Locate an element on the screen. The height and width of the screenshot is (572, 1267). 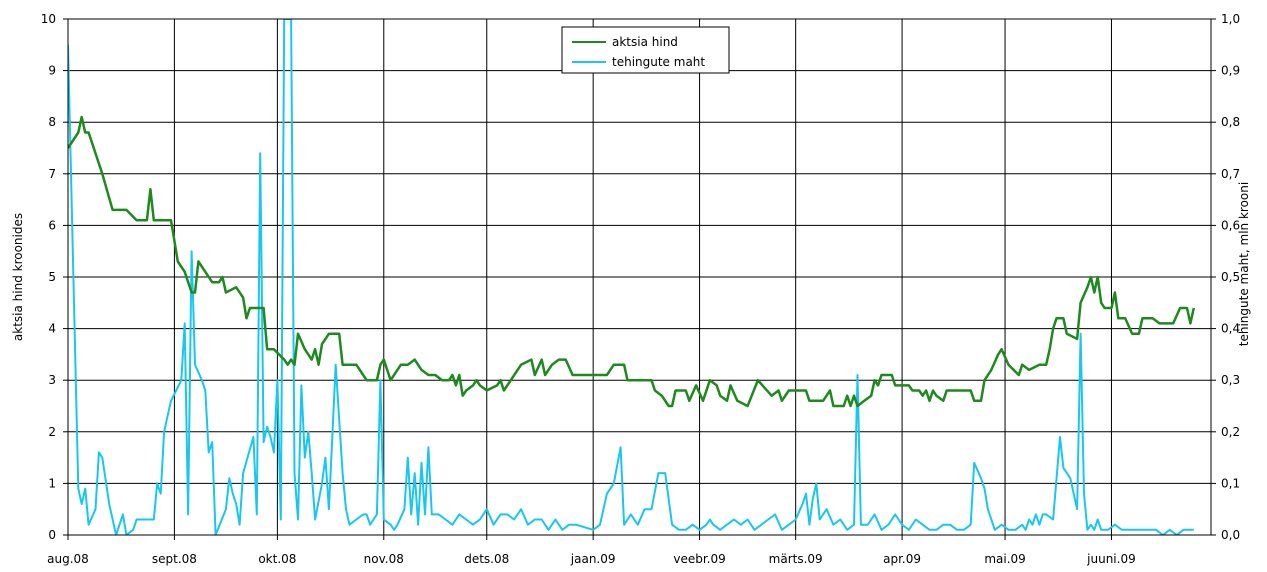
y-tick-label-left: 2 is located at coordinates (52, 432).